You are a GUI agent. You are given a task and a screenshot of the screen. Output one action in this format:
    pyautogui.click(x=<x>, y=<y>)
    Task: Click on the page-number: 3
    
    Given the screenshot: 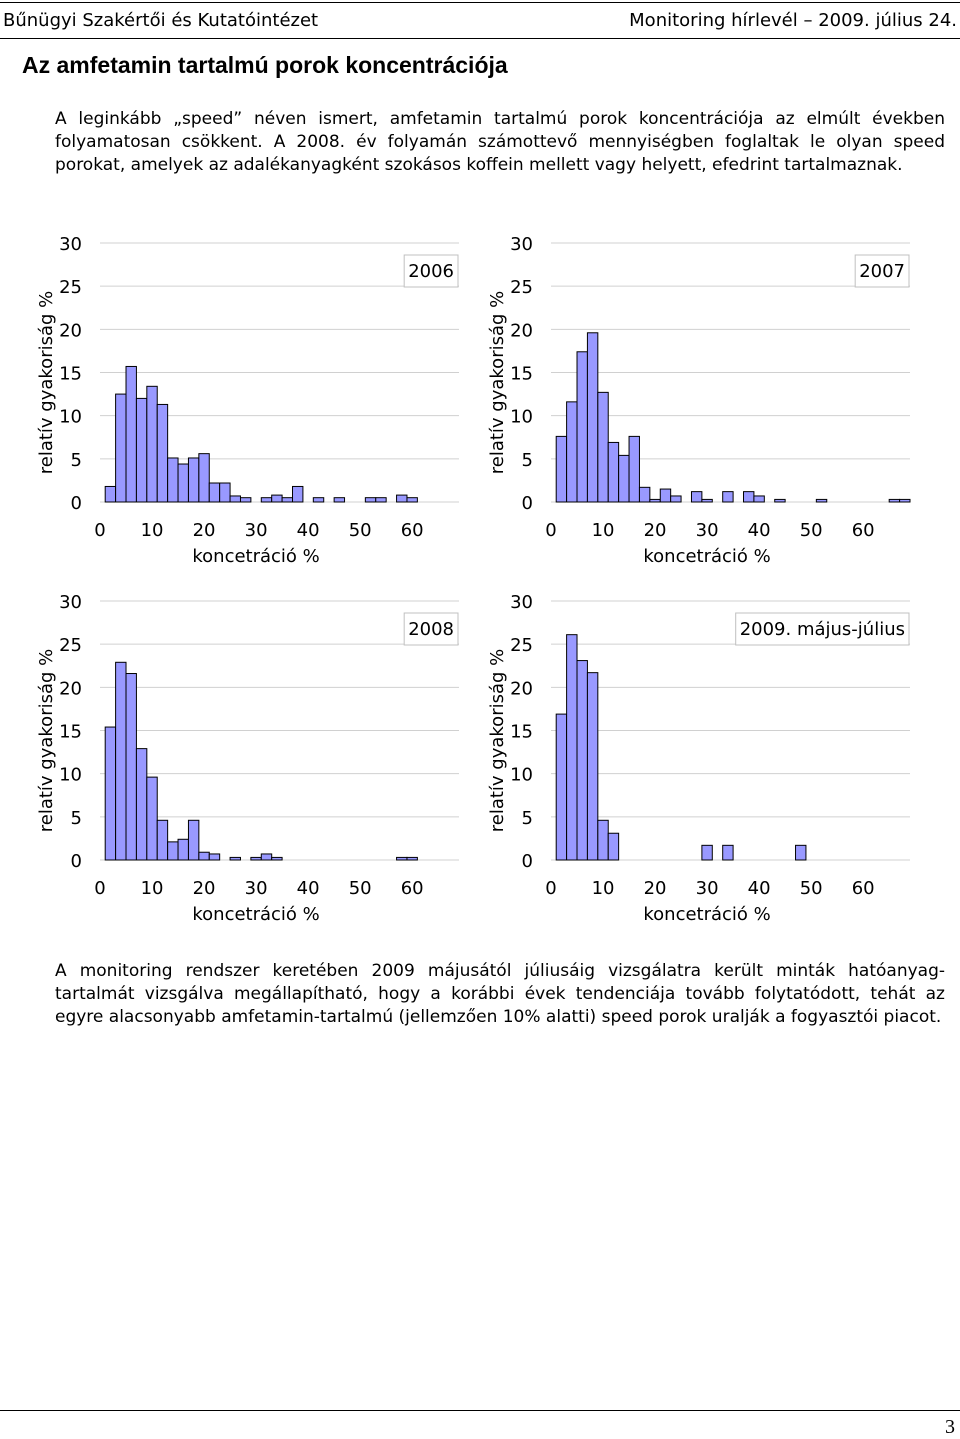 What is the action you would take?
    pyautogui.click(x=950, y=1427)
    